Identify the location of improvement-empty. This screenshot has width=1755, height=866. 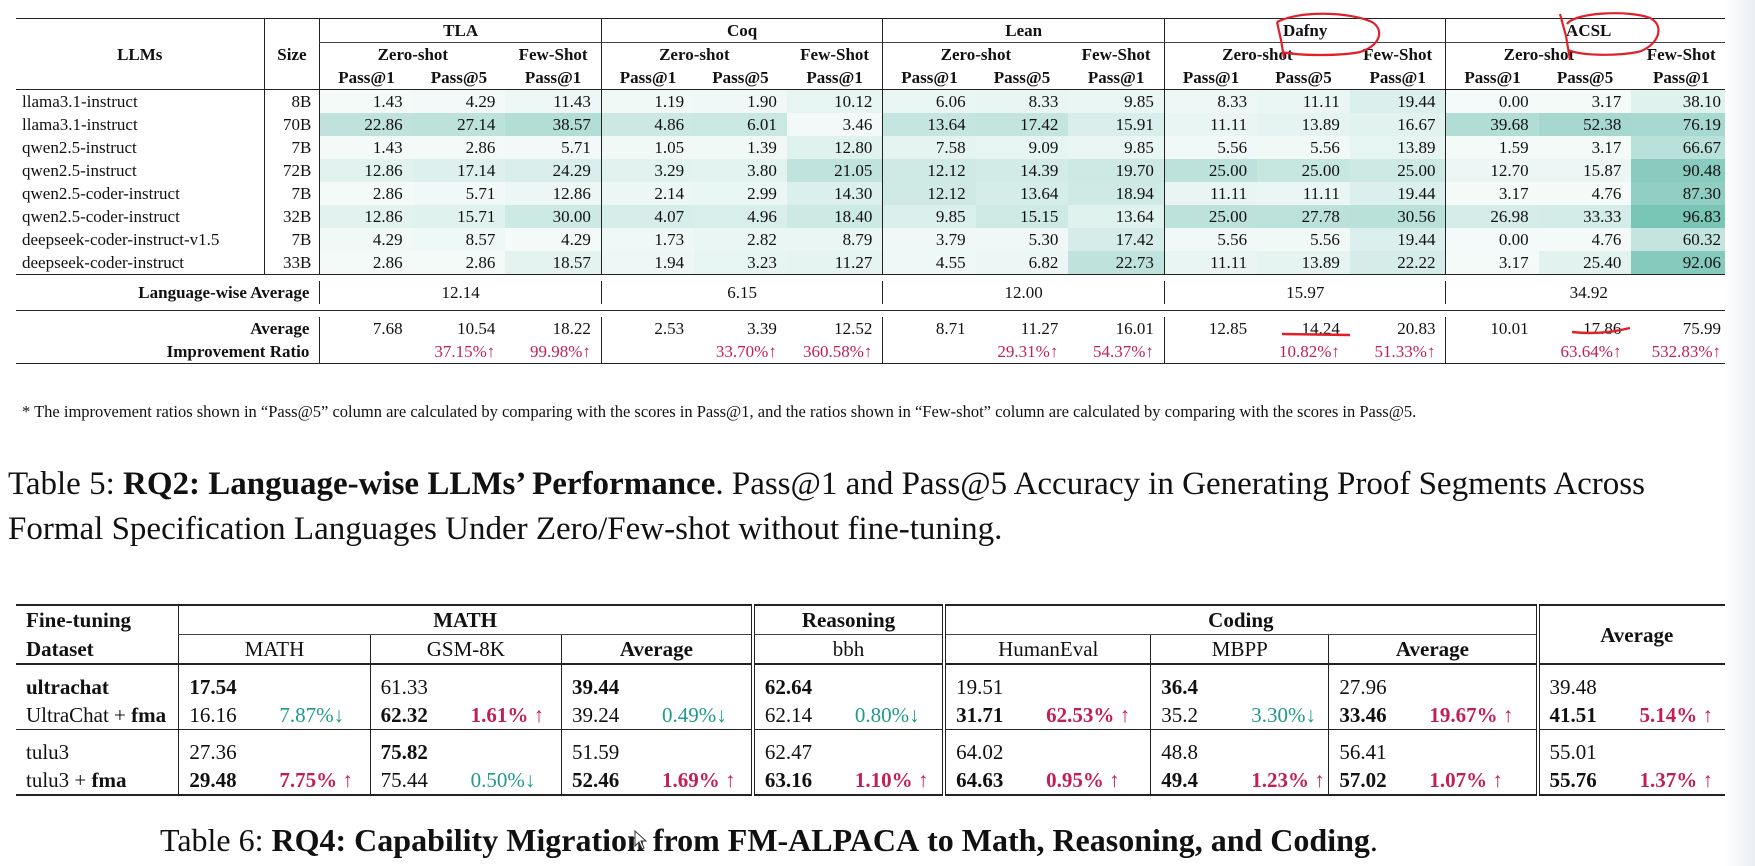
(366, 352).